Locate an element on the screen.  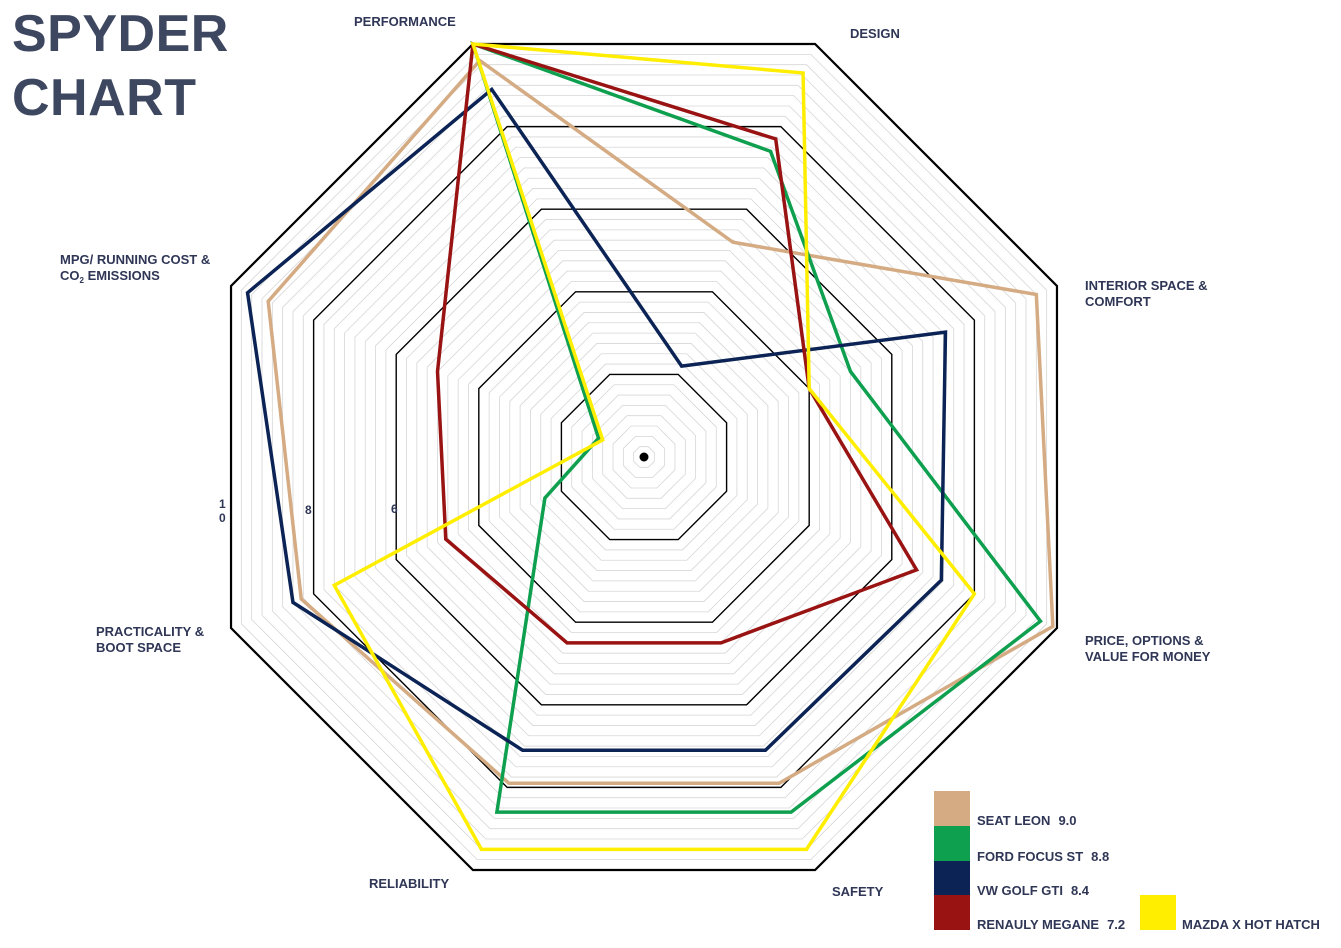
legend-name: MAZDA X HOT HATCH is located at coordinates (1251, 924).